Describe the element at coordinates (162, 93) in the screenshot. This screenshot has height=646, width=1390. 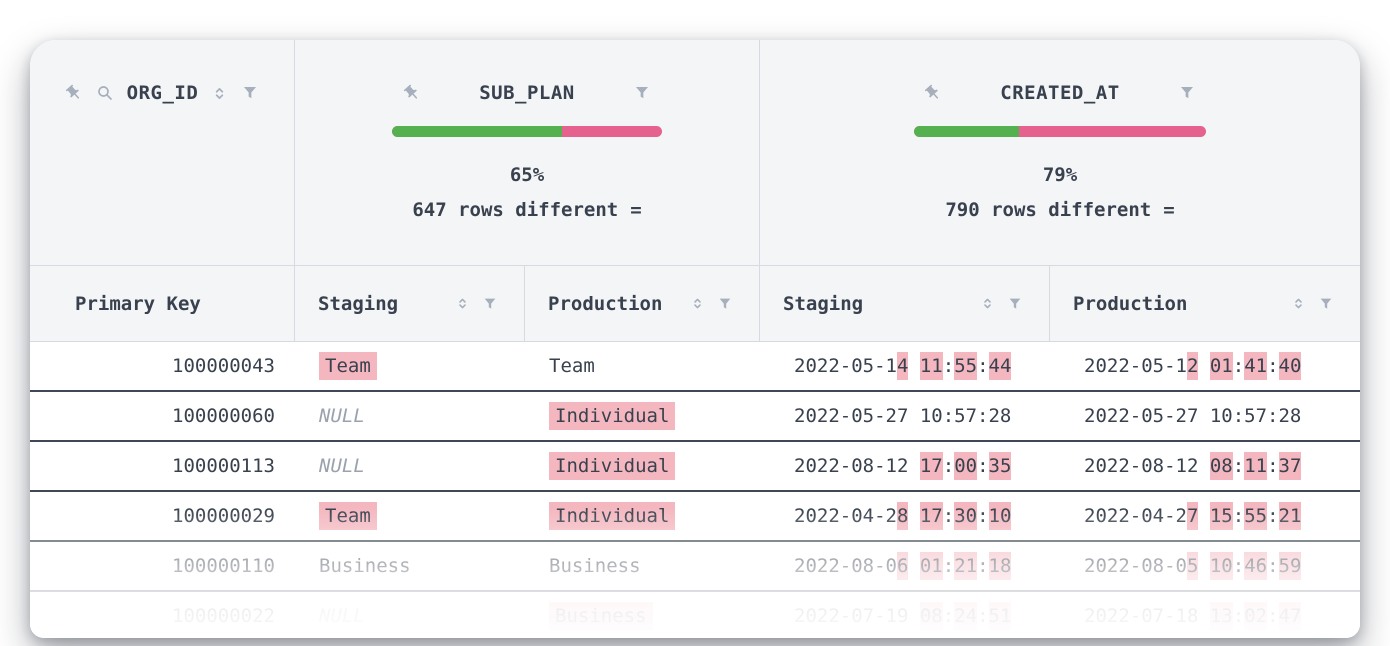
I see `org-id-title-row: ORG_ID` at that location.